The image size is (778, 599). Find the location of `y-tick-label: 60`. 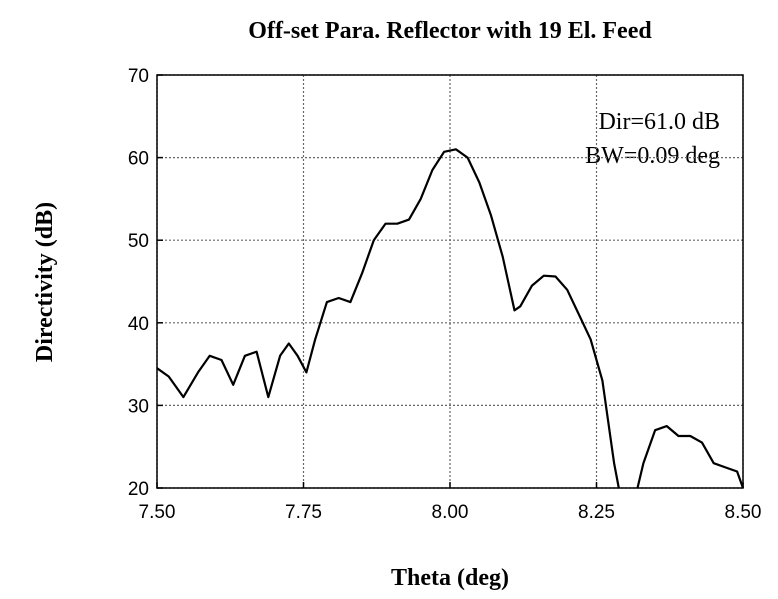

y-tick-label: 60 is located at coordinates (138, 159).